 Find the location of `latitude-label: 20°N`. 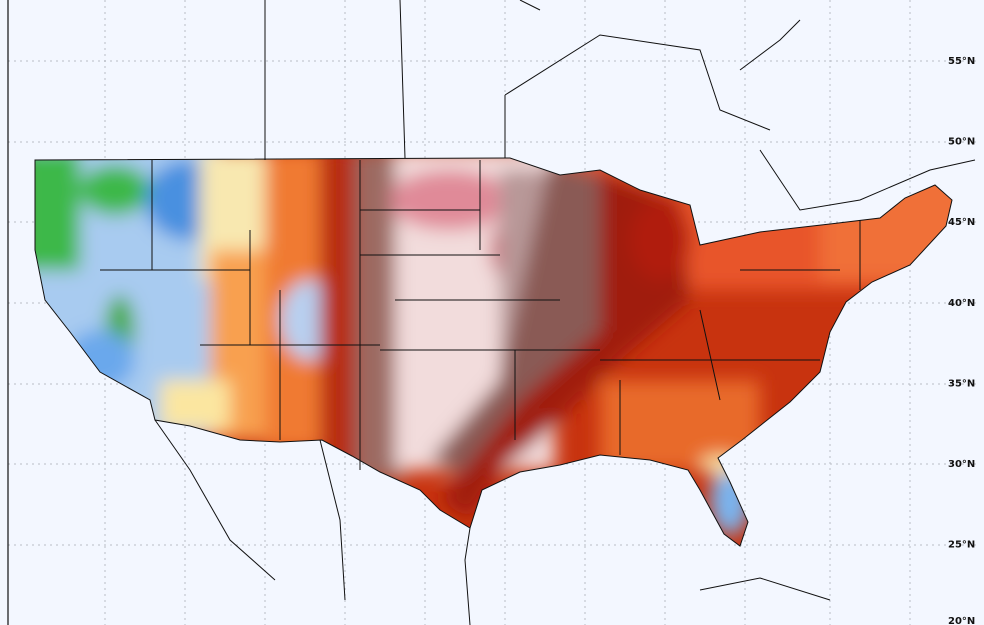

latitude-label: 20°N is located at coordinates (961, 620).